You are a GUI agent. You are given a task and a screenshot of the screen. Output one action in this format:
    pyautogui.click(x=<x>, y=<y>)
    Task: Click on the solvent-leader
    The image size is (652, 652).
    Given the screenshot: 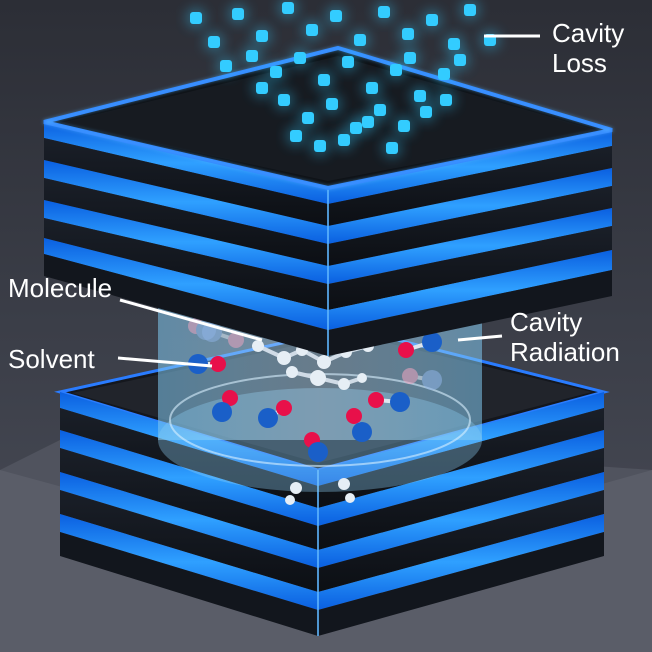 What is the action you would take?
    pyautogui.click(x=165, y=362)
    